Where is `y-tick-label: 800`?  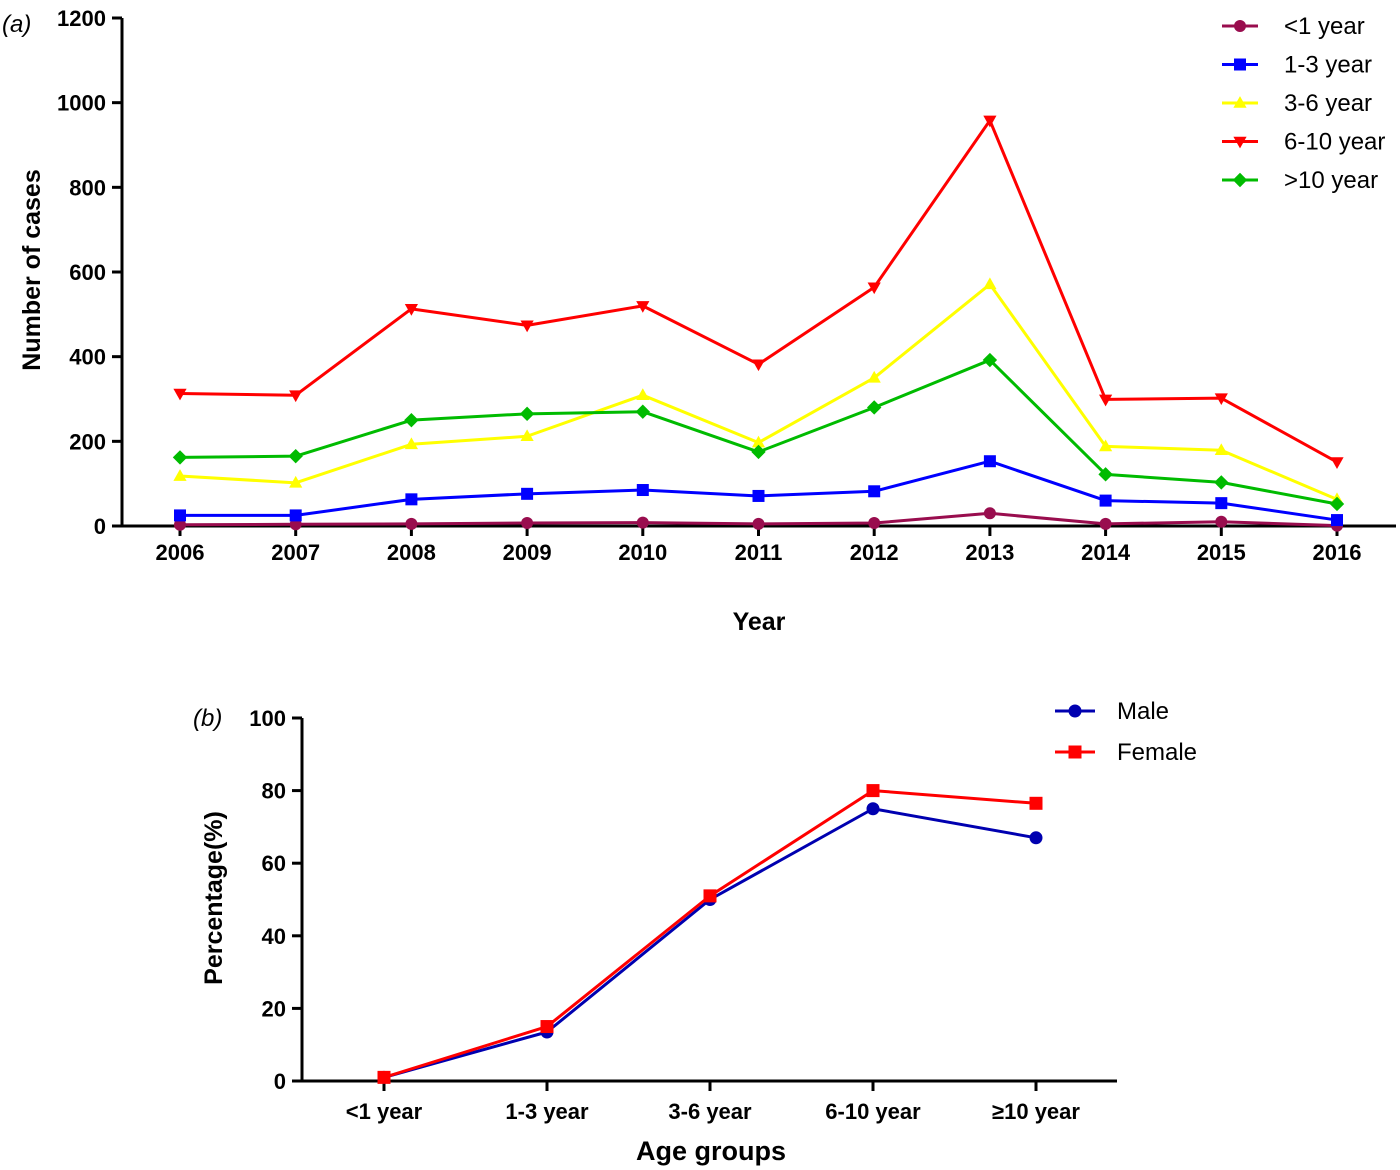 y-tick-label: 800 is located at coordinates (87, 187).